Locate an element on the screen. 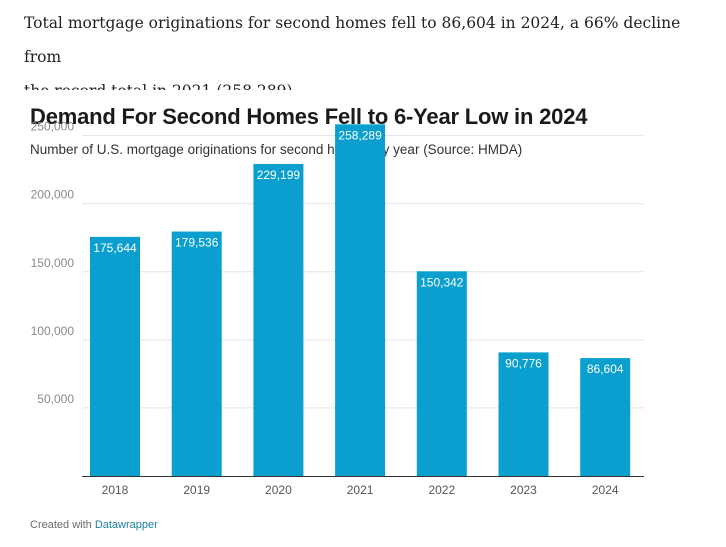  x-tick-label: 2019 is located at coordinates (196, 490).